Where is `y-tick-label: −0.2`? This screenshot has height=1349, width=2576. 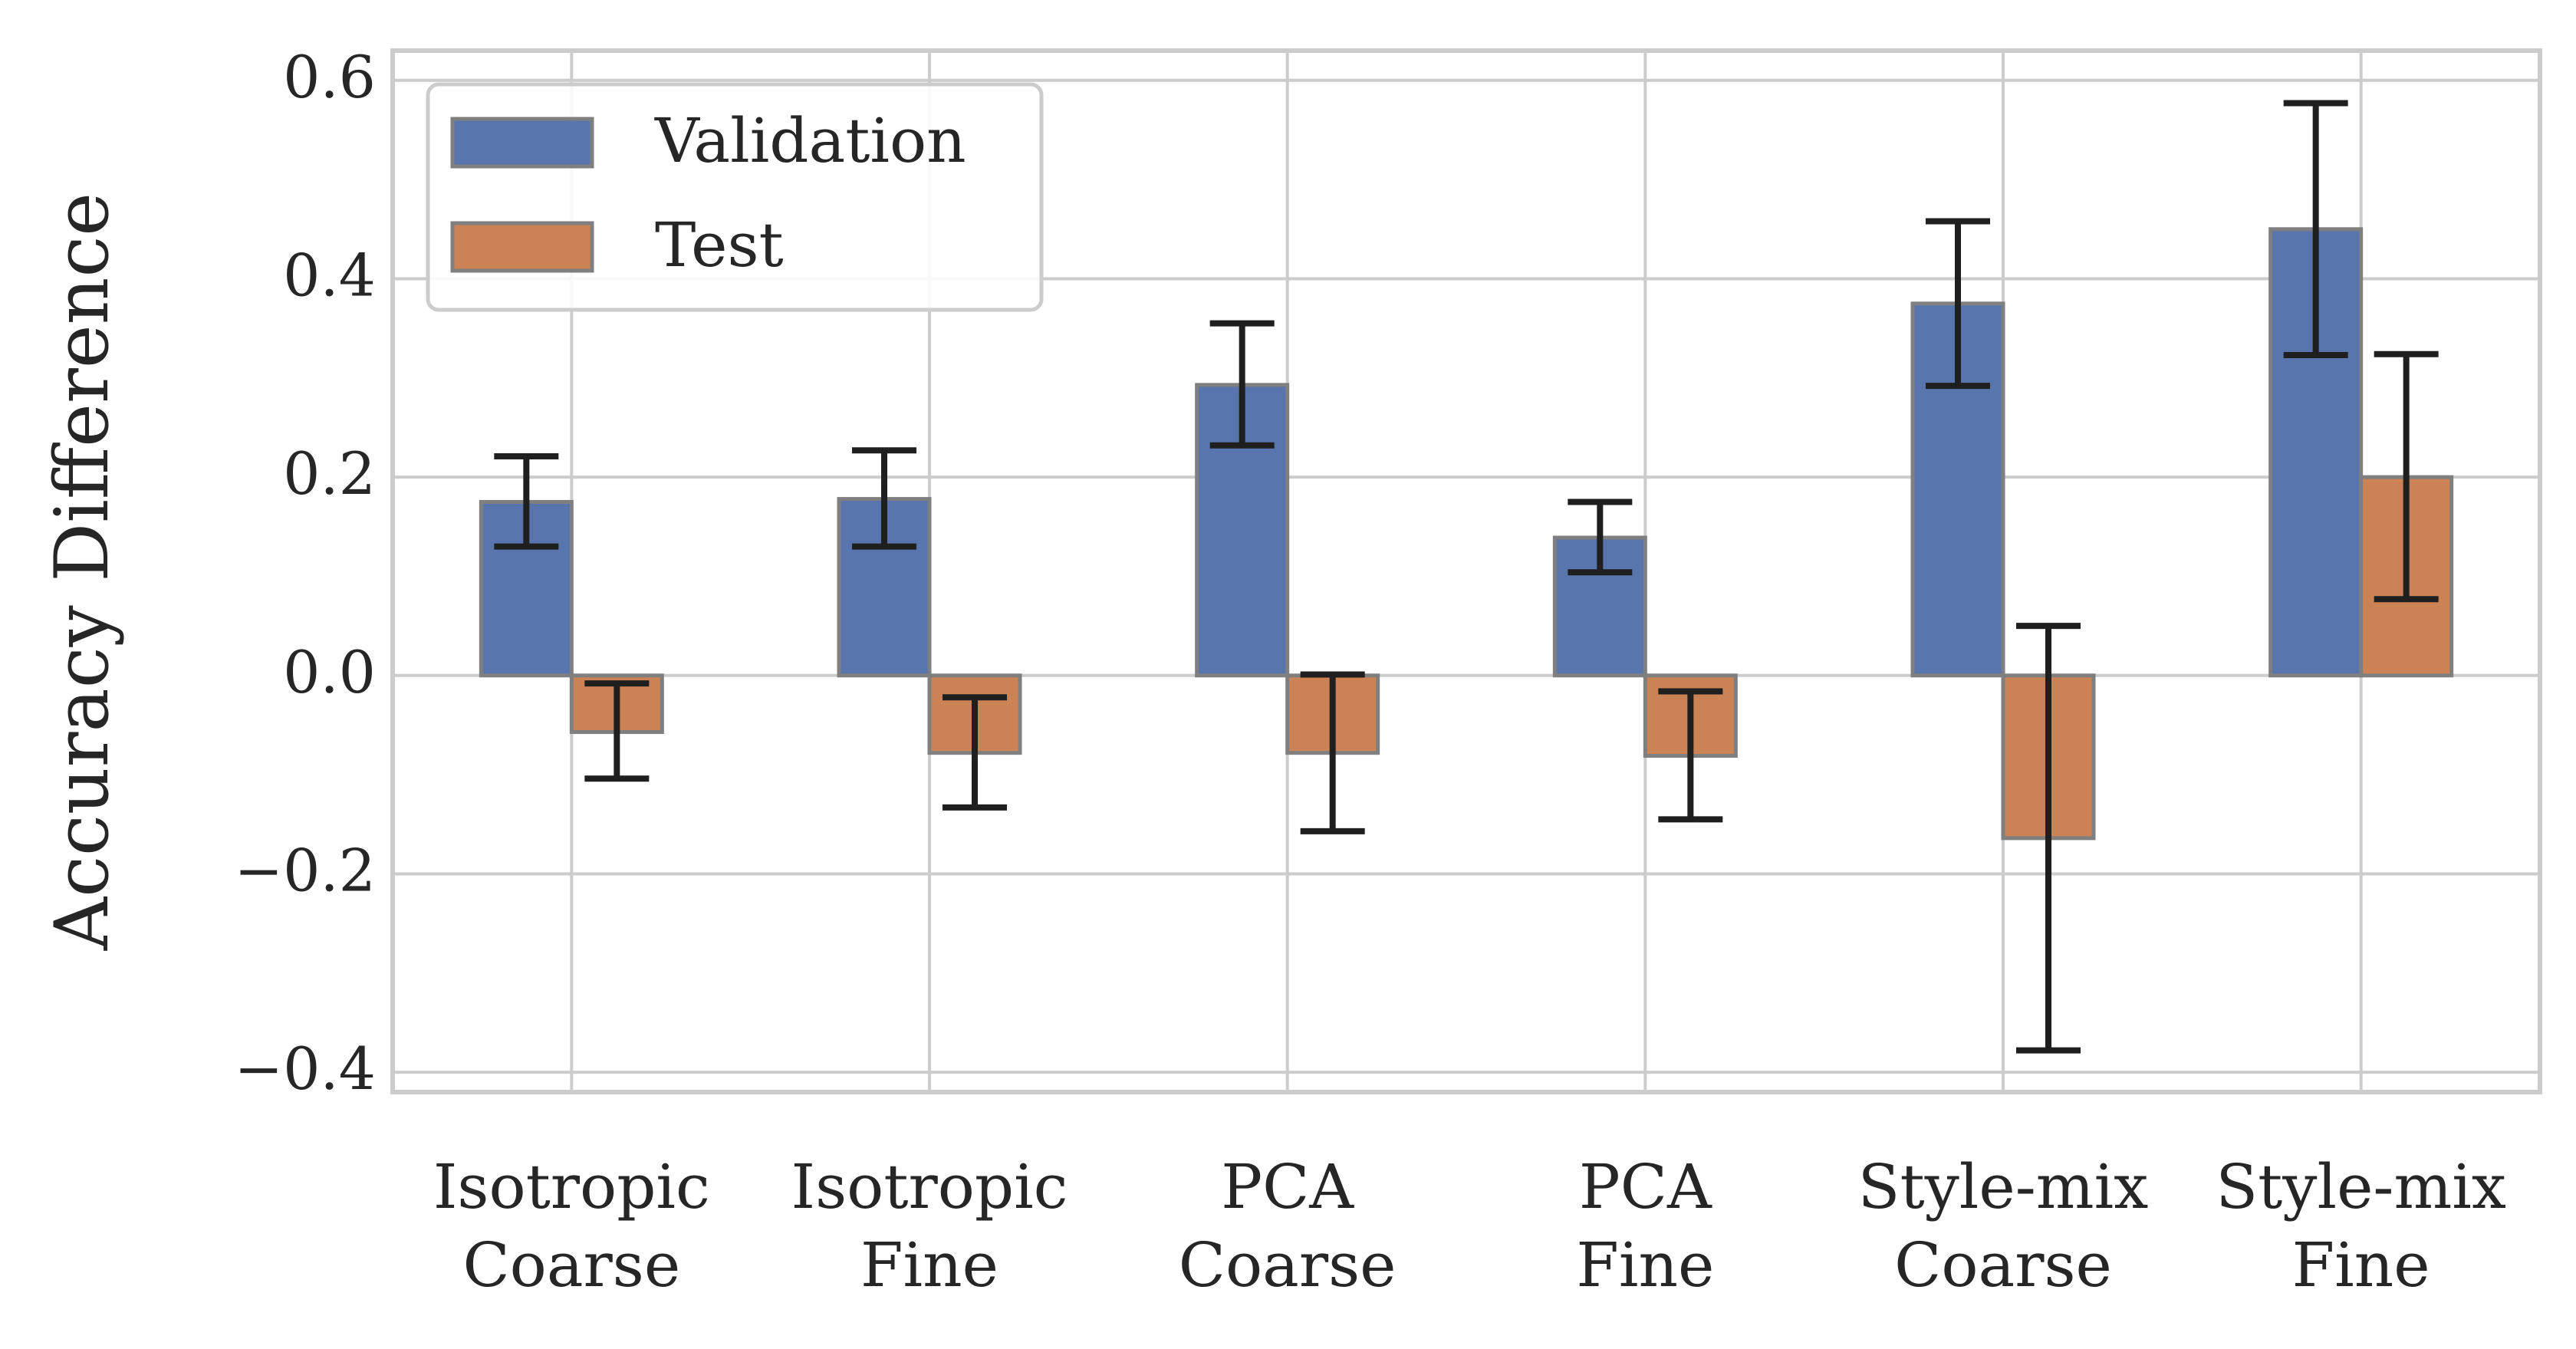 y-tick-label: −0.2 is located at coordinates (305, 870).